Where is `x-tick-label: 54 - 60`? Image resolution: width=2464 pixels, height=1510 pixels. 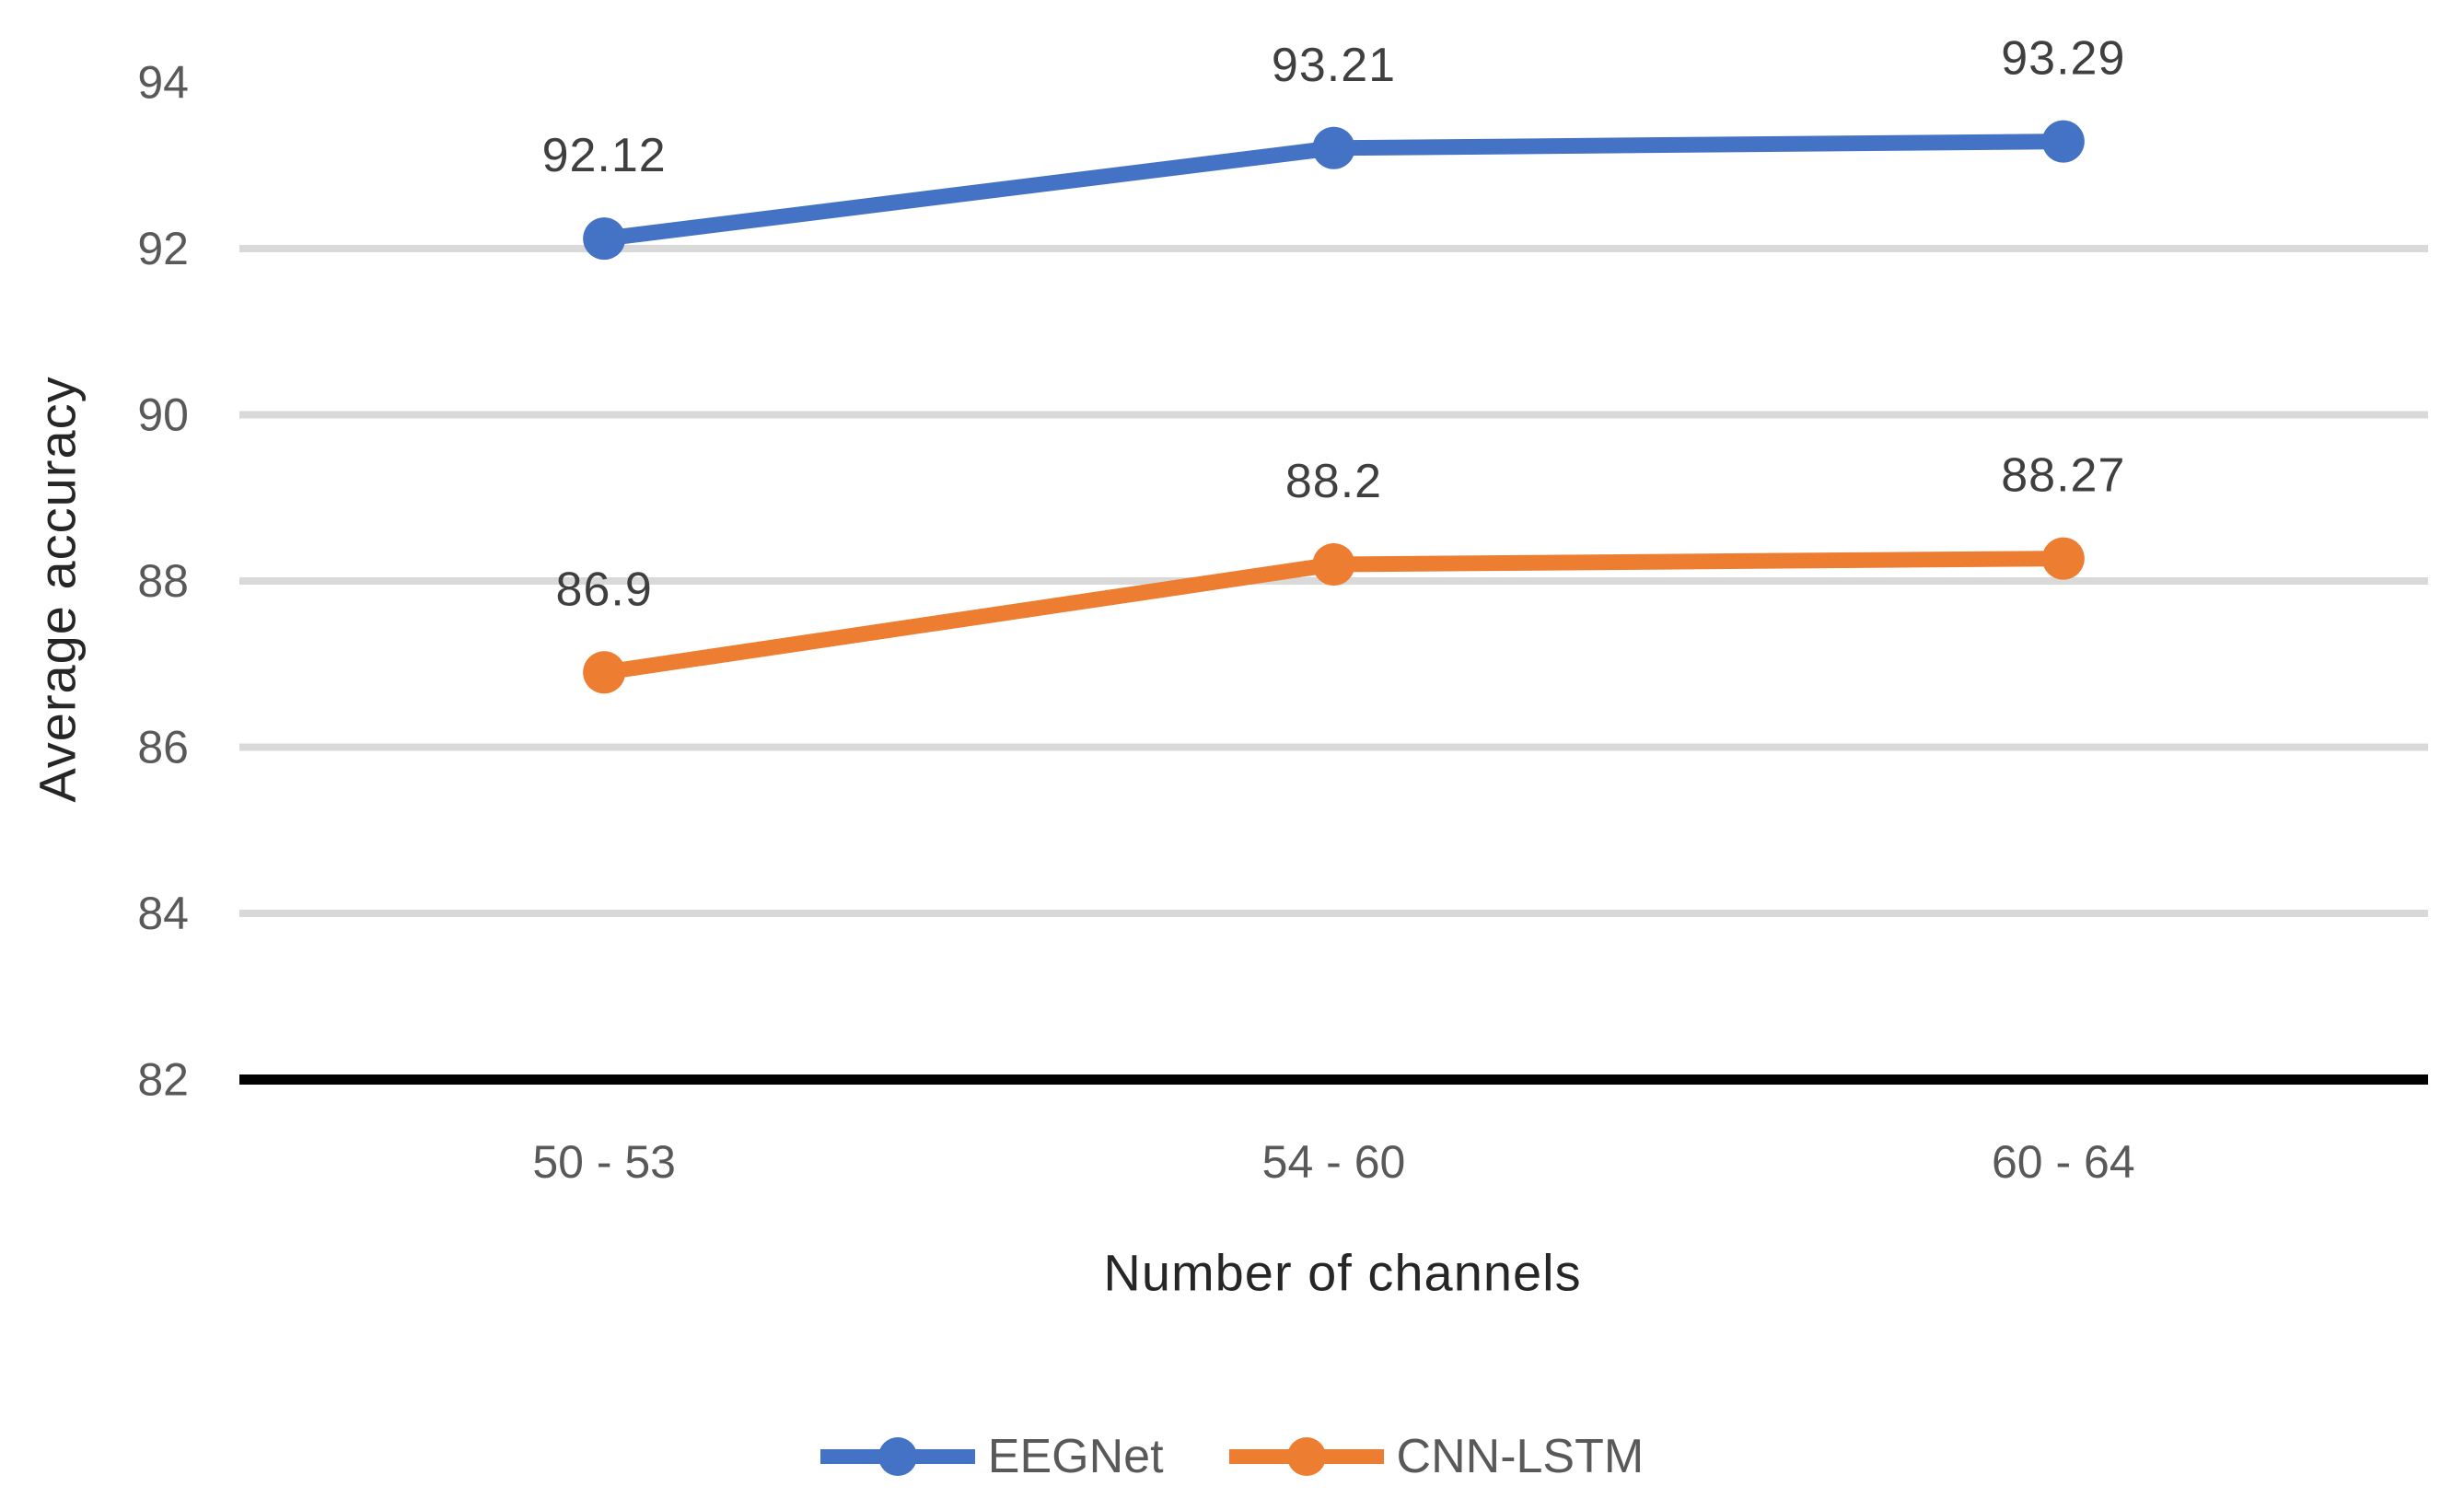
x-tick-label: 54 - 60 is located at coordinates (1334, 1162).